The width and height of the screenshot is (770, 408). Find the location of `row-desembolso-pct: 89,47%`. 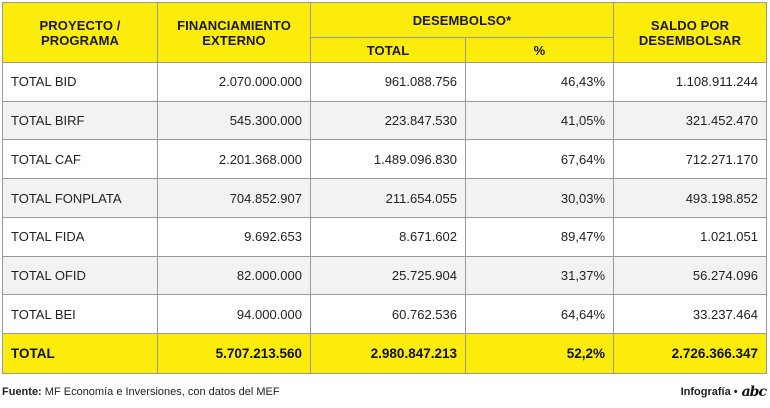

row-desembolso-pct: 89,47% is located at coordinates (539, 236).